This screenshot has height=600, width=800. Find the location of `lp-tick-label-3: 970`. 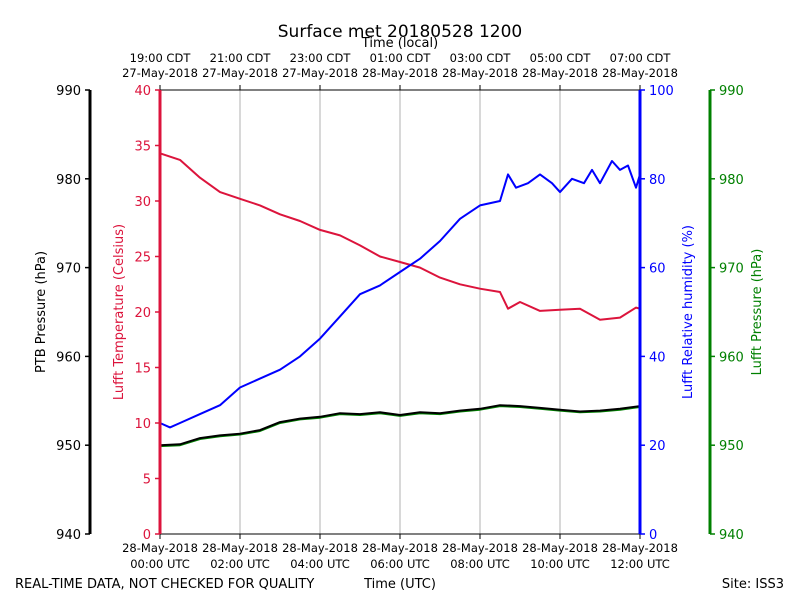

lp-tick-label-3: 970 is located at coordinates (731, 269).